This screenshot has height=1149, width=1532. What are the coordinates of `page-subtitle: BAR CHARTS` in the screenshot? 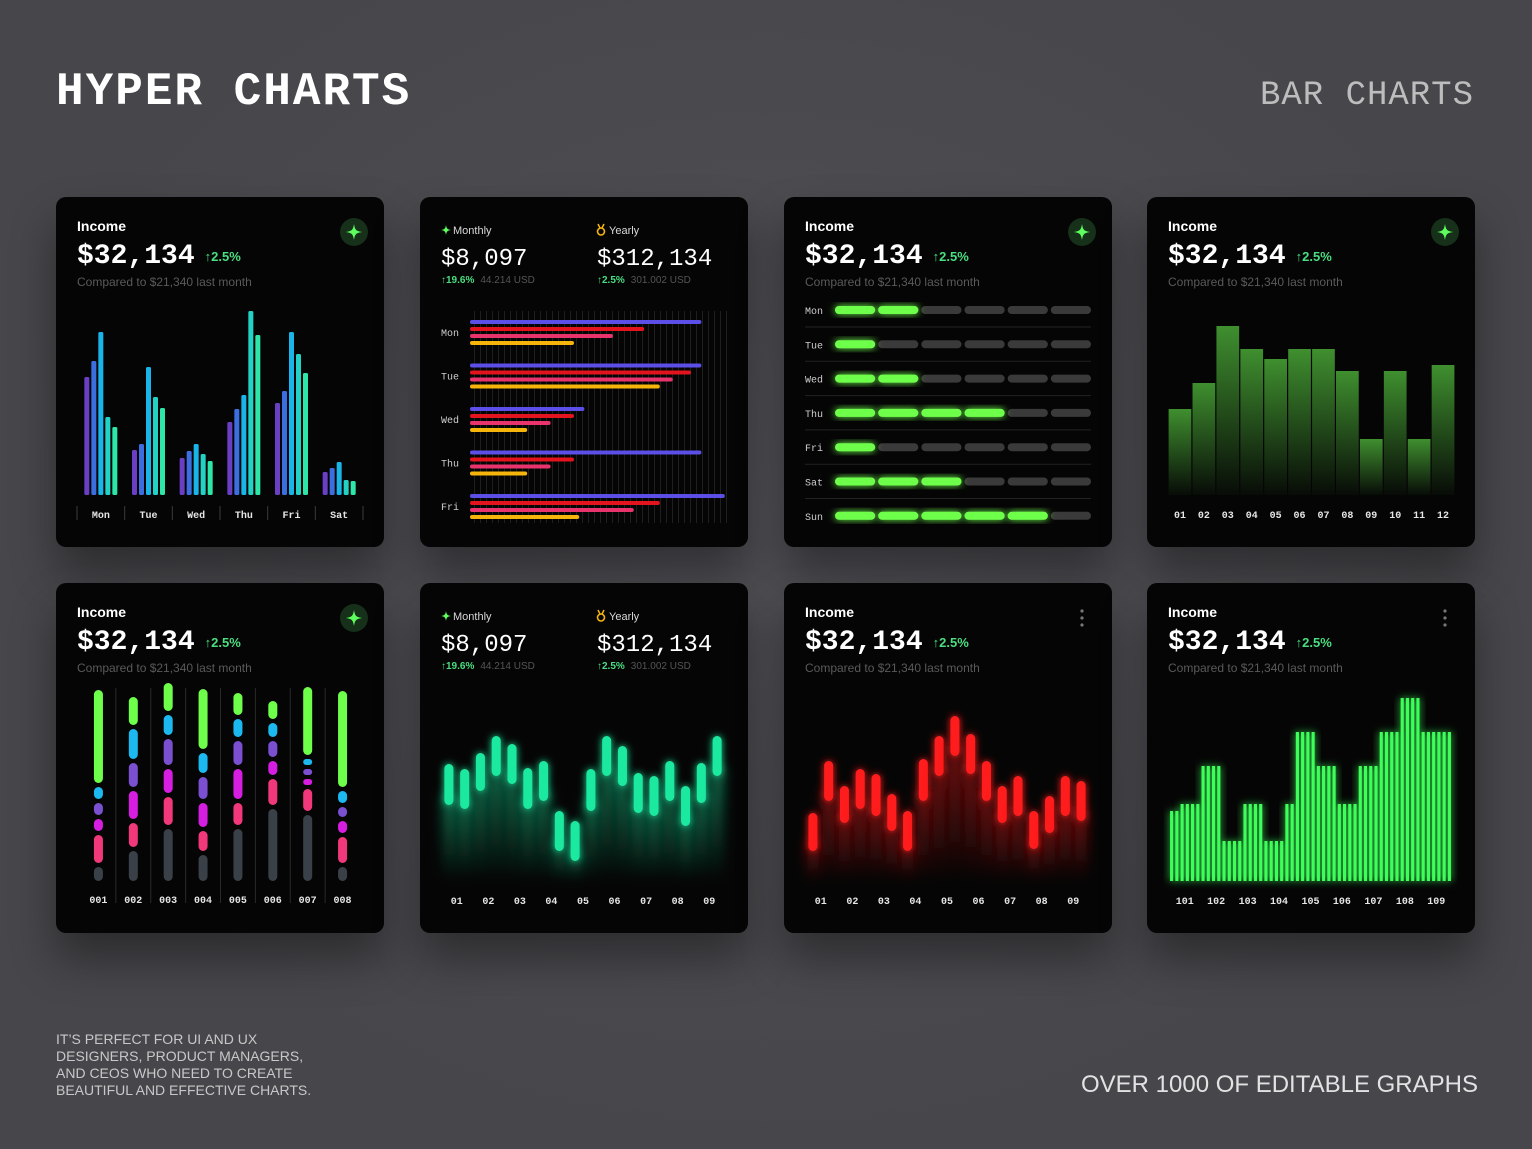 It's located at (1367, 96).